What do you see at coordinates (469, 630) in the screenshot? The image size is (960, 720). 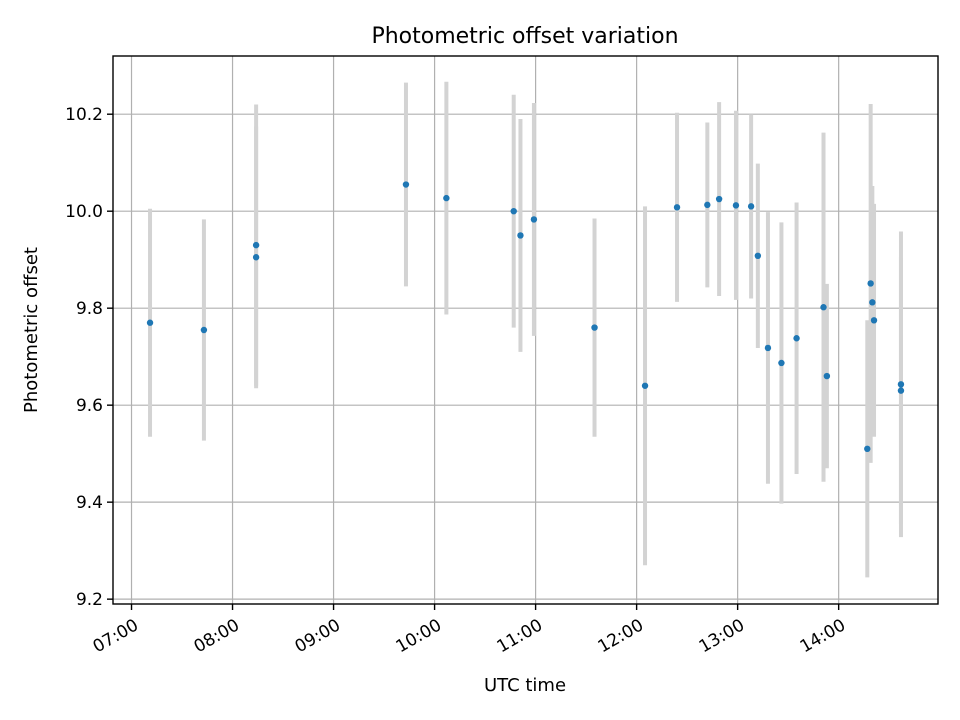 I see `x-axis-ticks: 07:00 08:00 09:00 10:00 11:00 12:00 13:00 14:00` at bounding box center [469, 630].